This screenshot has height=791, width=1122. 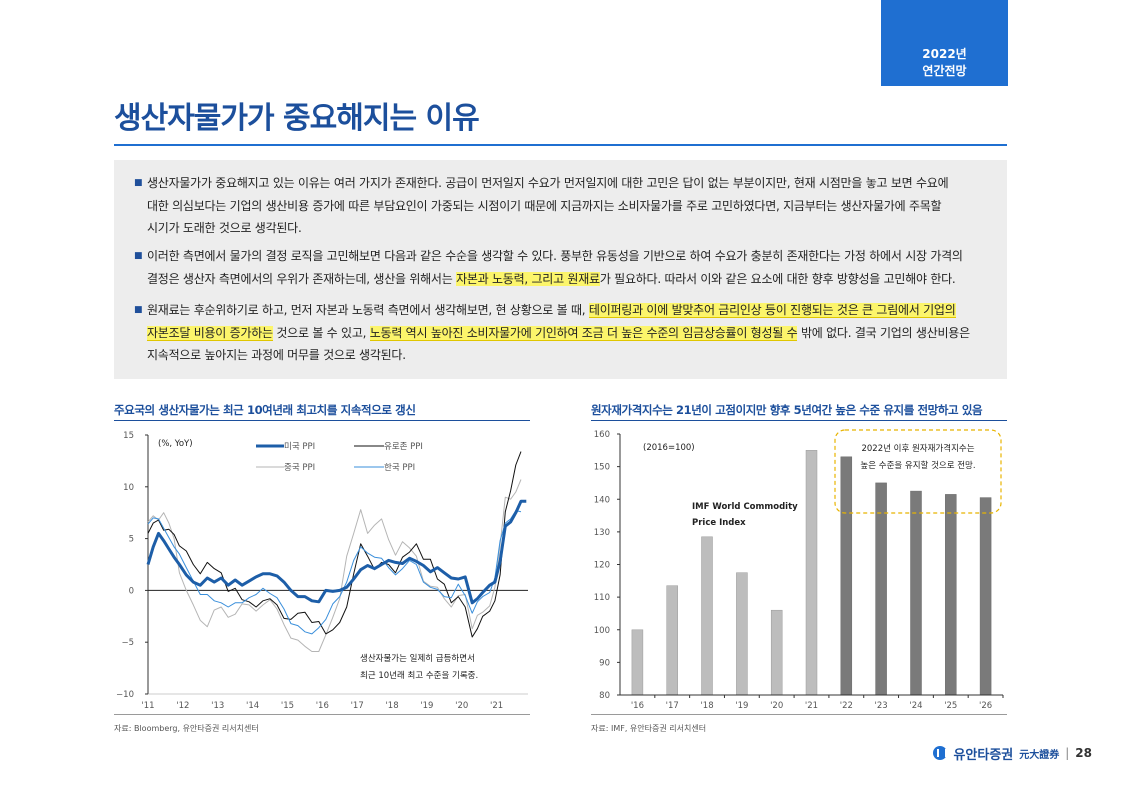 What do you see at coordinates (128, 436) in the screenshot?
I see `ppi-y-tick-label: 15` at bounding box center [128, 436].